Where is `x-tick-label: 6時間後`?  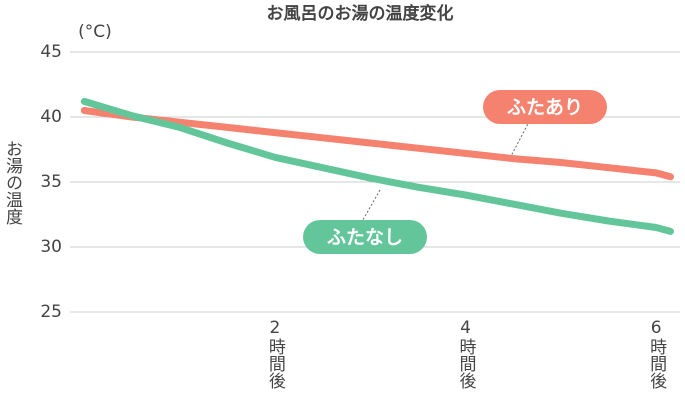 x-tick-label: 6時間後 is located at coordinates (656, 353).